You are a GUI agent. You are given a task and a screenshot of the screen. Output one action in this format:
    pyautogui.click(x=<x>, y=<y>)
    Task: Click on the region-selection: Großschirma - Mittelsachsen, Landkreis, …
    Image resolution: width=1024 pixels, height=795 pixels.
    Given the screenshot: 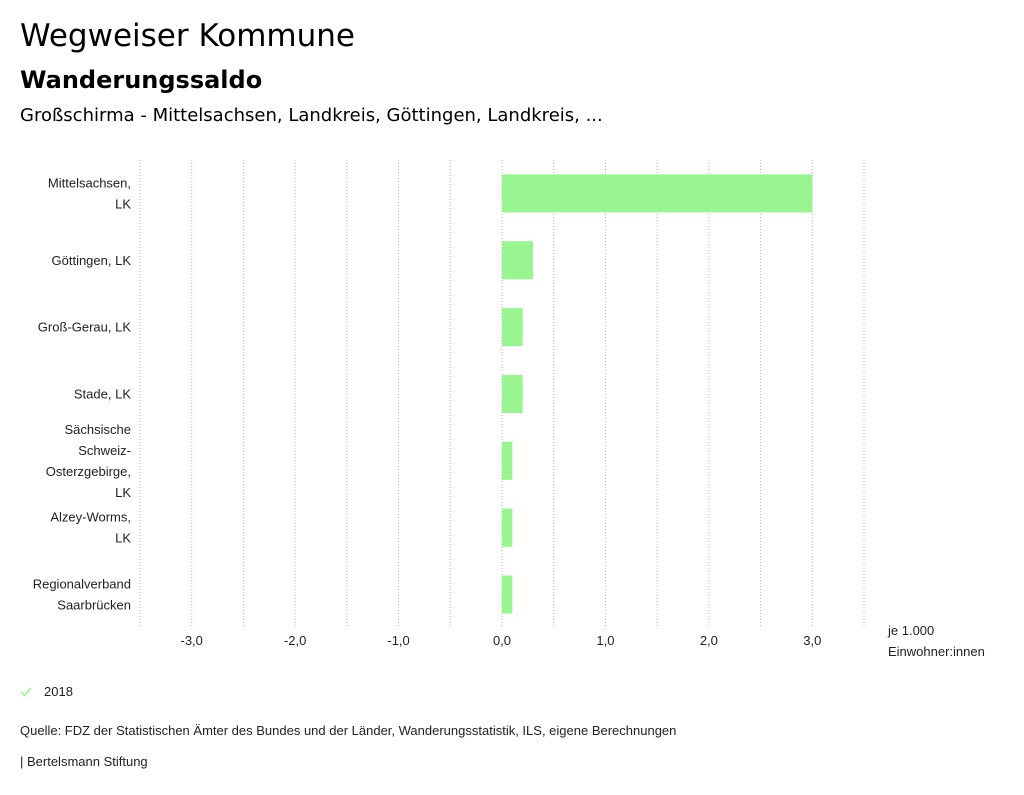 What is the action you would take?
    pyautogui.click(x=311, y=115)
    